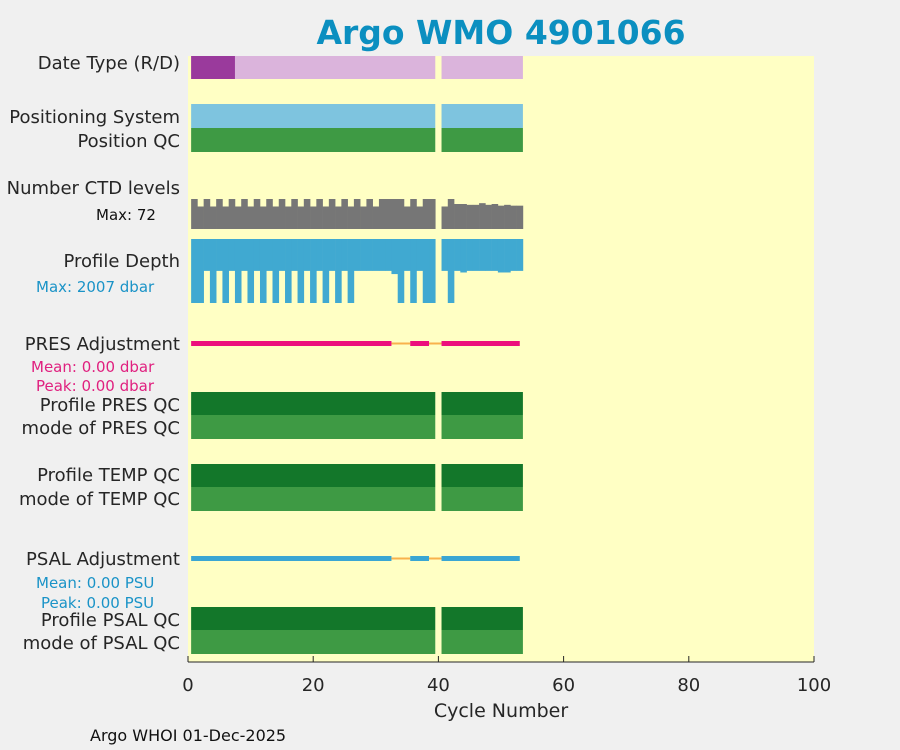  I want to click on label-psal-adjustment: PSAL Adjustment, so click(103, 559).